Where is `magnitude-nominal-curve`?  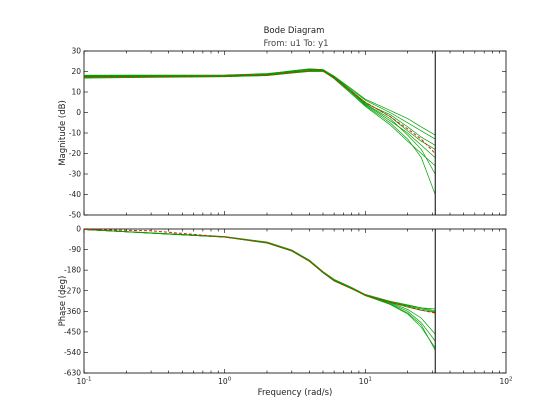
magnitude-nominal-curve is located at coordinates (259, 111).